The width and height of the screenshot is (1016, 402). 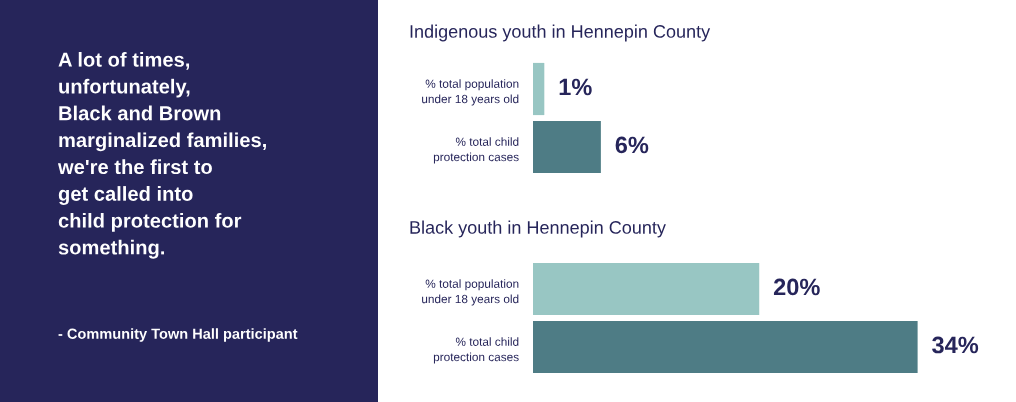 I want to click on data-label: 34%, so click(x=955, y=345).